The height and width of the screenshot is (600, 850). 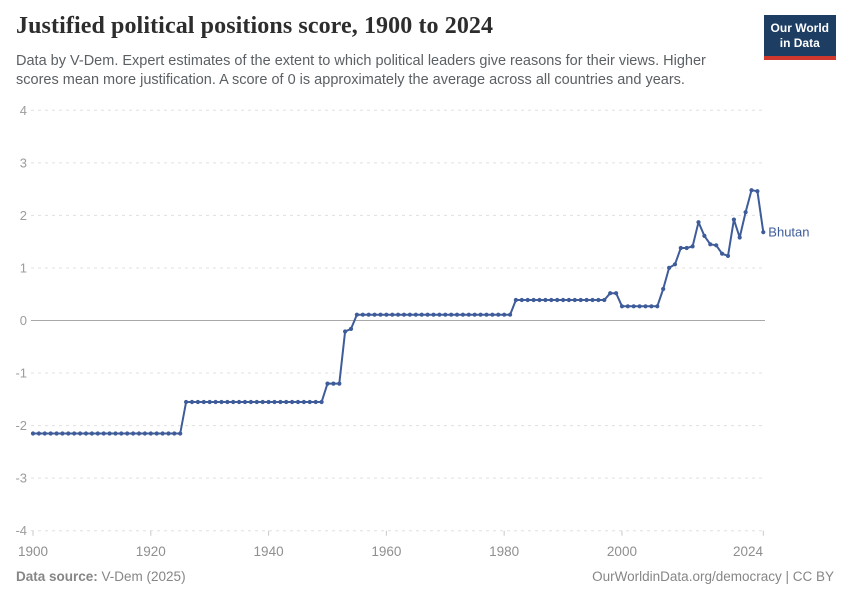 What do you see at coordinates (23, 162) in the screenshot?
I see `y-axis-tick-label: 3` at bounding box center [23, 162].